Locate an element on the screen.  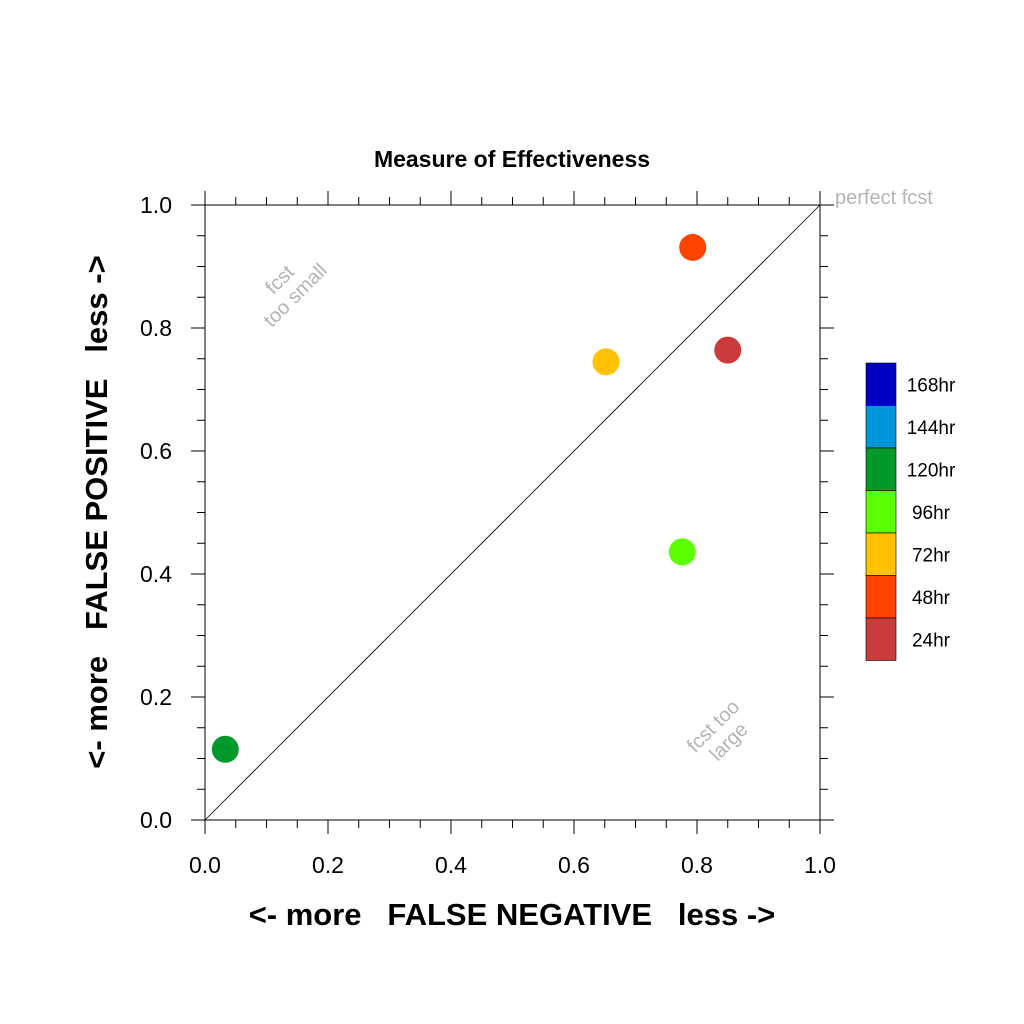
x-tick-label: 0.6 is located at coordinates (574, 865).